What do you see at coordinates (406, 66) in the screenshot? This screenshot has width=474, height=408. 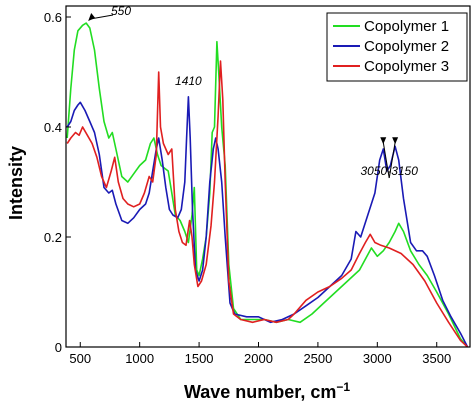 I see `legend-label: Copolymer 3` at bounding box center [406, 66].